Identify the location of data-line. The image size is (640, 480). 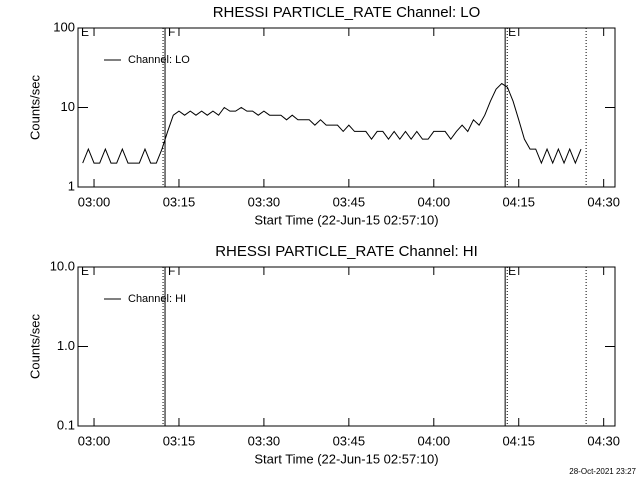
(332, 123).